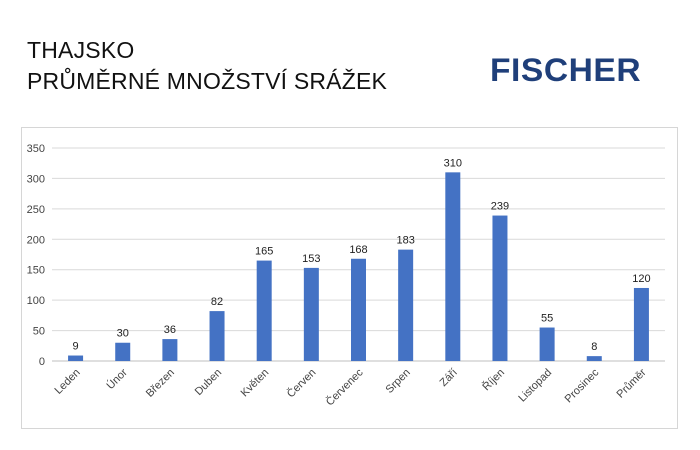 The width and height of the screenshot is (700, 450). Describe the element at coordinates (594, 347) in the screenshot. I see `data-label: 8` at that location.